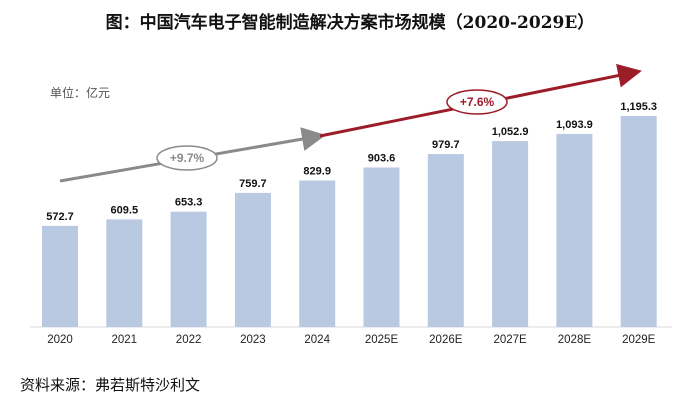  What do you see at coordinates (638, 107) in the screenshot?
I see `data-label-2029E: 1,195.3` at bounding box center [638, 107].